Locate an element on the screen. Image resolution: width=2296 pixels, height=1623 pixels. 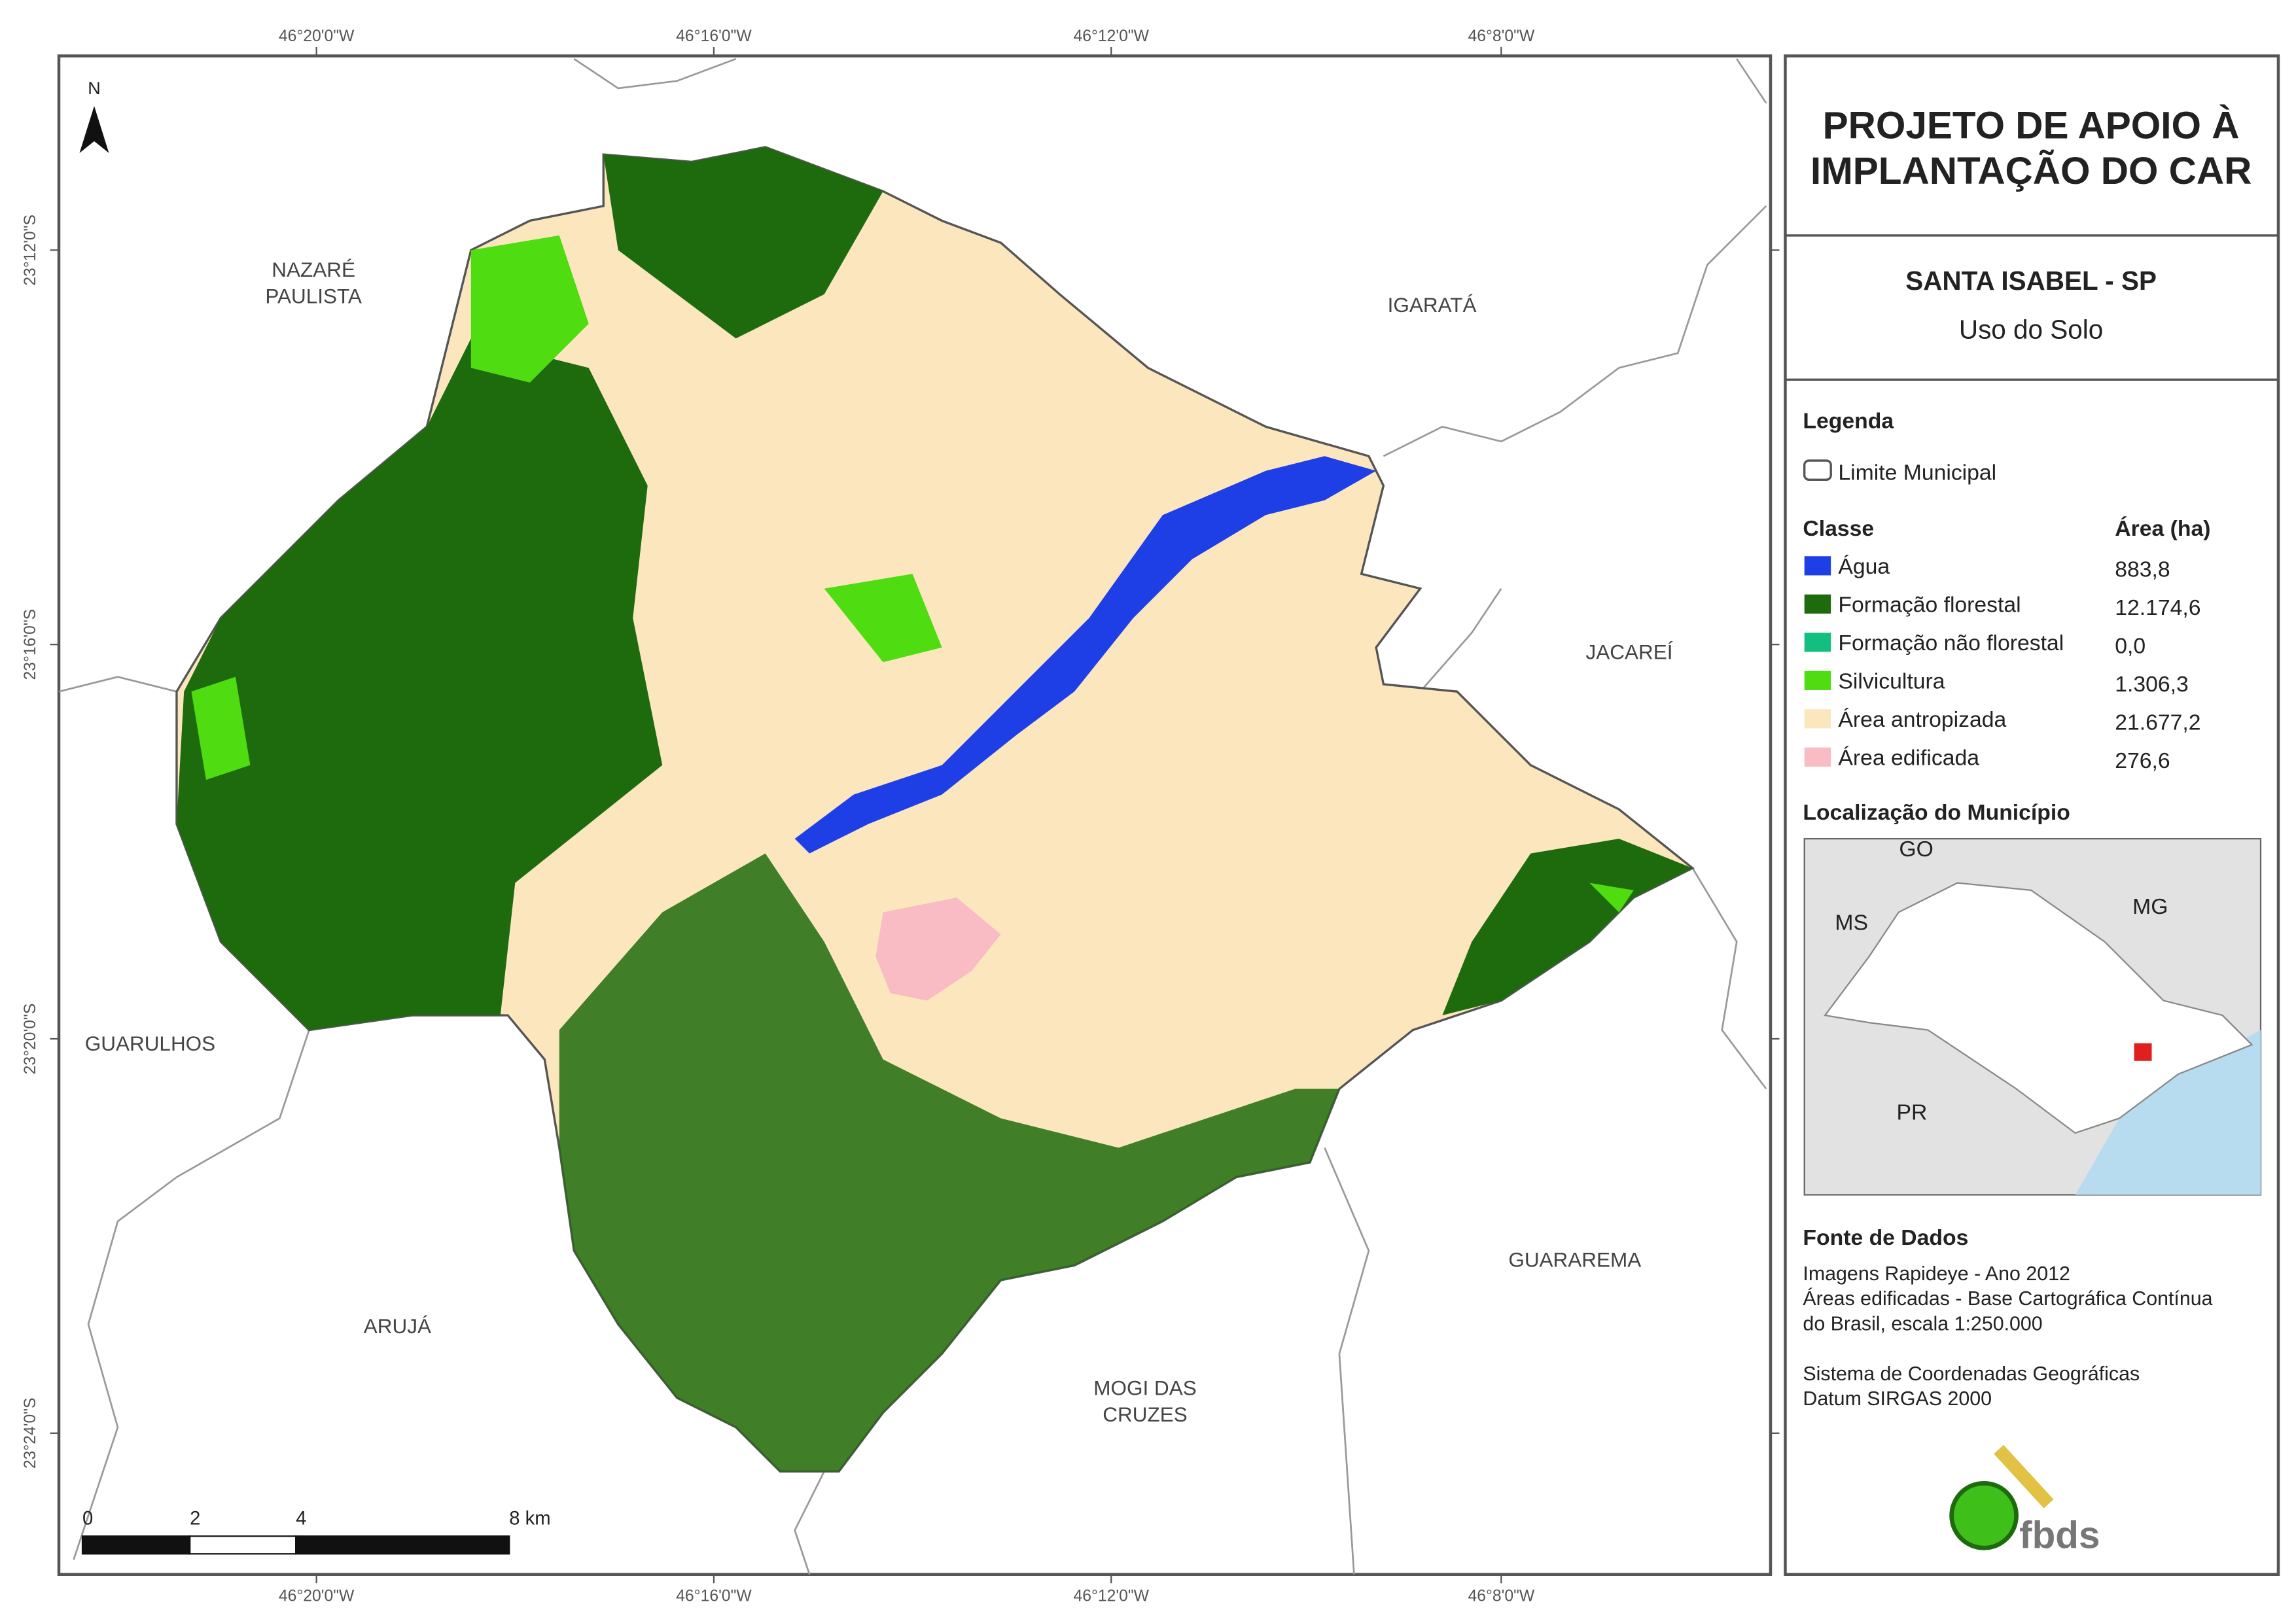
north-label: N is located at coordinates (95, 88).